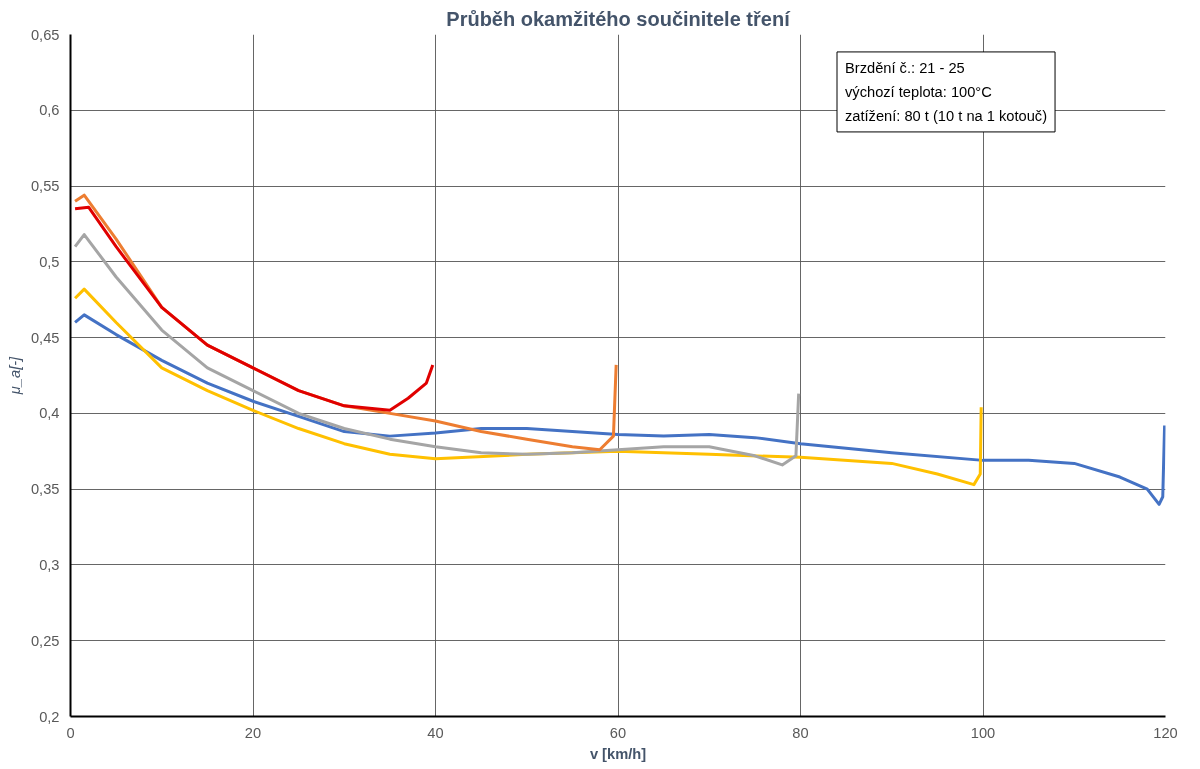 The image size is (1200, 769). What do you see at coordinates (618, 753) in the screenshot?
I see `x-axis-title: v [km/h]` at bounding box center [618, 753].